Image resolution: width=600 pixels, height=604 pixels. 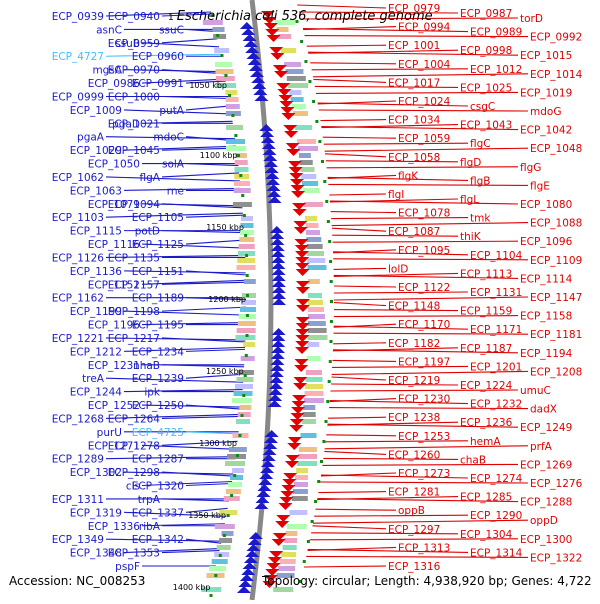 What do you see at coordinates (546, 131) in the screenshot?
I see `reverse-gene-label: ECP_1042` at bounding box center [546, 131].